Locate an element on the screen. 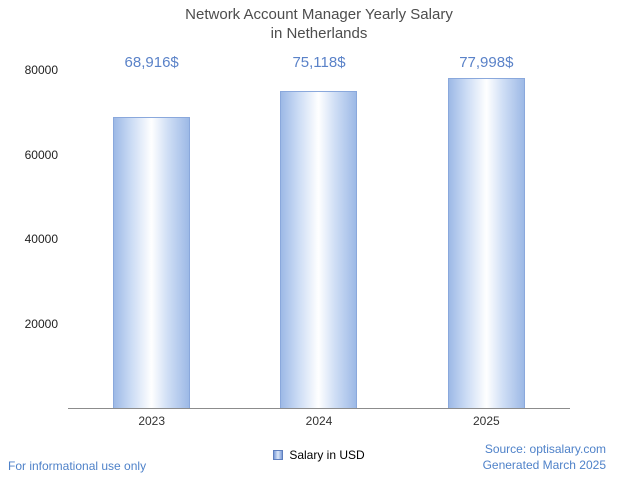 The height and width of the screenshot is (478, 638). bar-2024 is located at coordinates (319, 249).